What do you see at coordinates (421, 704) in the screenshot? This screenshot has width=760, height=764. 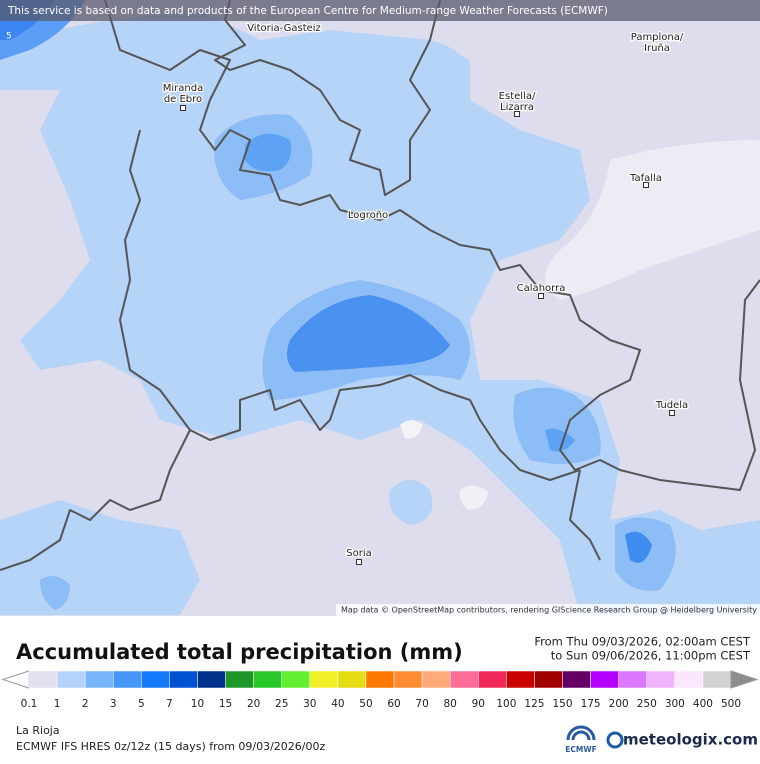 I see `scale-label: 70` at bounding box center [421, 704].